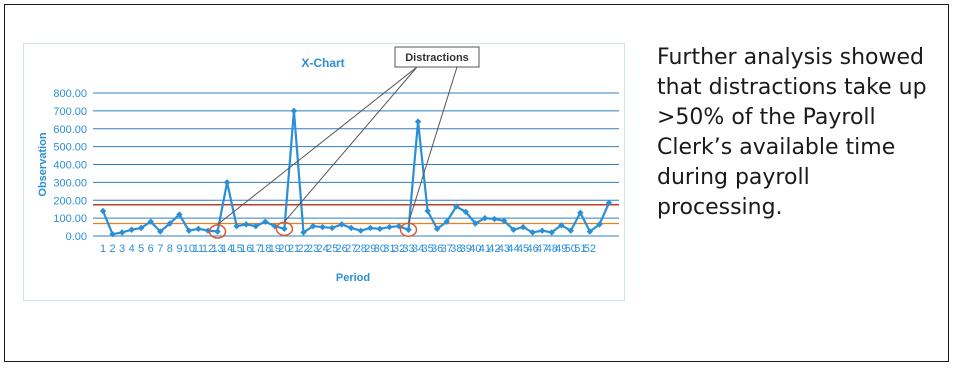 The height and width of the screenshot is (368, 955). What do you see at coordinates (342, 249) in the screenshot?
I see `x-tick-label: 26` at bounding box center [342, 249].